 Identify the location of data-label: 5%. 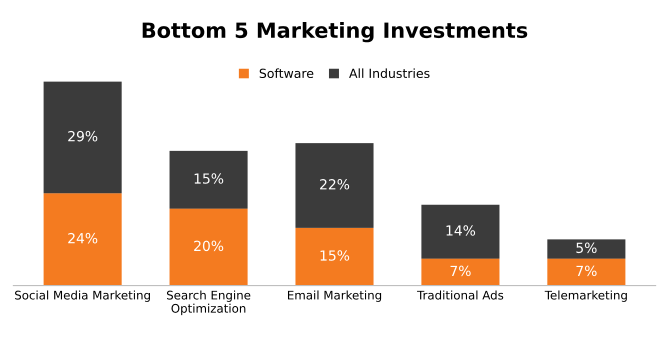
(586, 248).